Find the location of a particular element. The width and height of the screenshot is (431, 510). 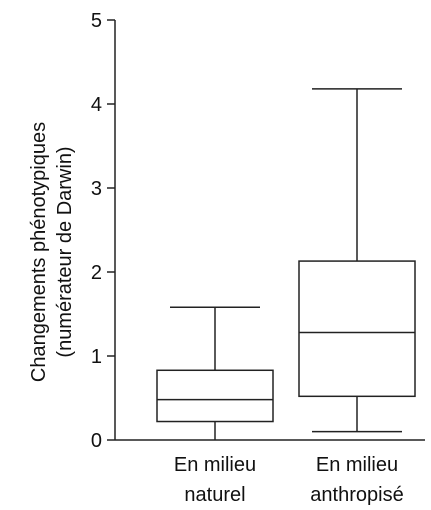

y-tick-label: 4 is located at coordinates (96, 105).